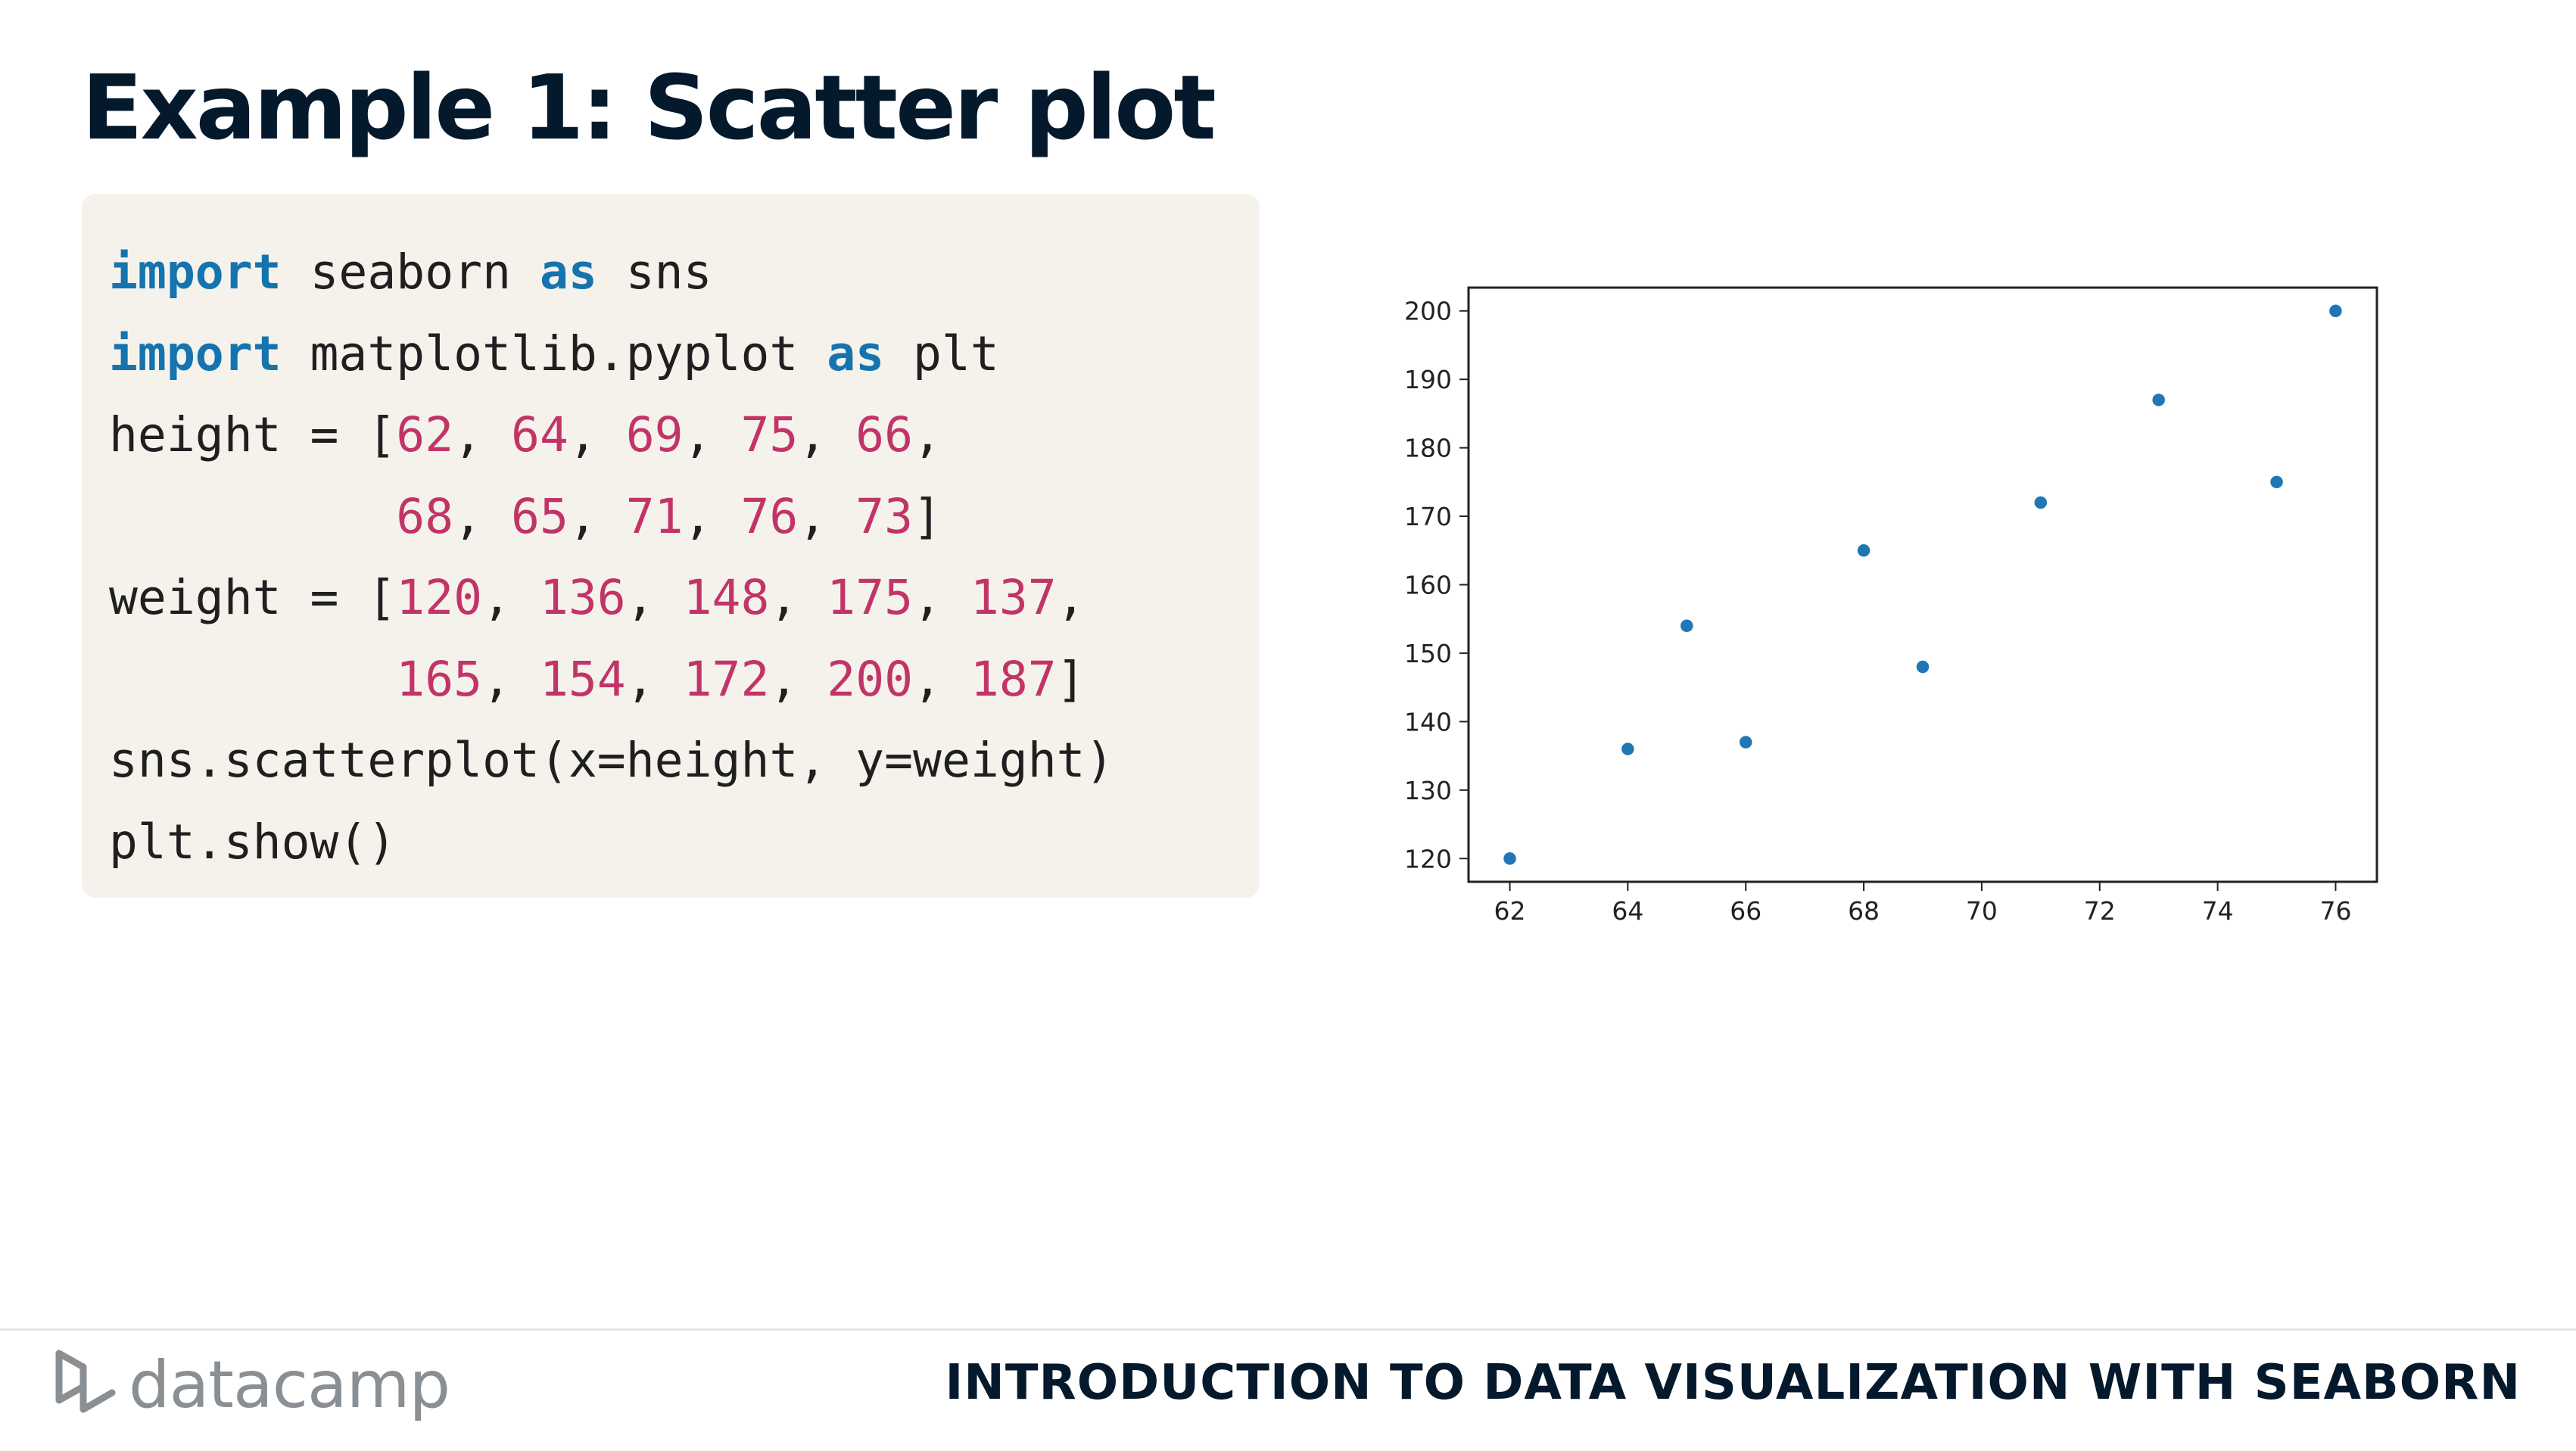 Image resolution: width=2576 pixels, height=1451 pixels. Describe the element at coordinates (2218, 911) in the screenshot. I see `x-tick-label: 74` at that location.